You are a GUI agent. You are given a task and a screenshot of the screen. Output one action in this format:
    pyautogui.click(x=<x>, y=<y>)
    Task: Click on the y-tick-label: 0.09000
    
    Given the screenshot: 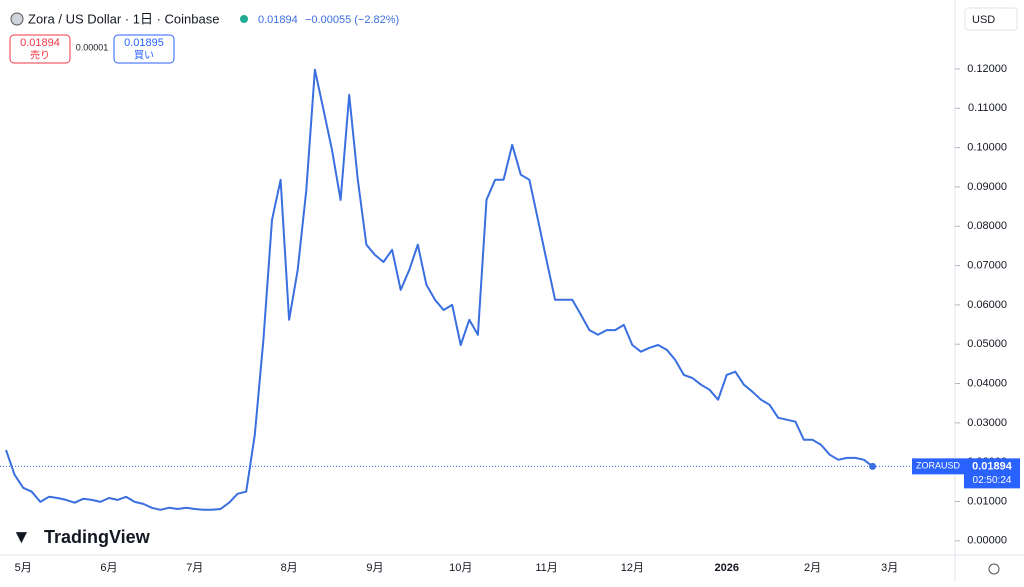 What is the action you would take?
    pyautogui.click(x=987, y=187)
    